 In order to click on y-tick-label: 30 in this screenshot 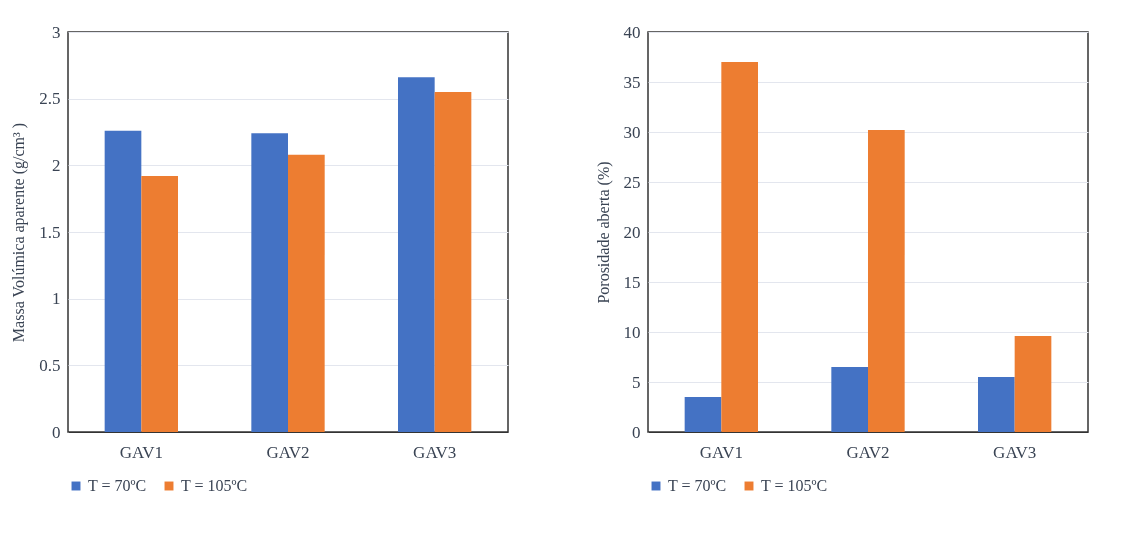, I will do `click(632, 132)`.